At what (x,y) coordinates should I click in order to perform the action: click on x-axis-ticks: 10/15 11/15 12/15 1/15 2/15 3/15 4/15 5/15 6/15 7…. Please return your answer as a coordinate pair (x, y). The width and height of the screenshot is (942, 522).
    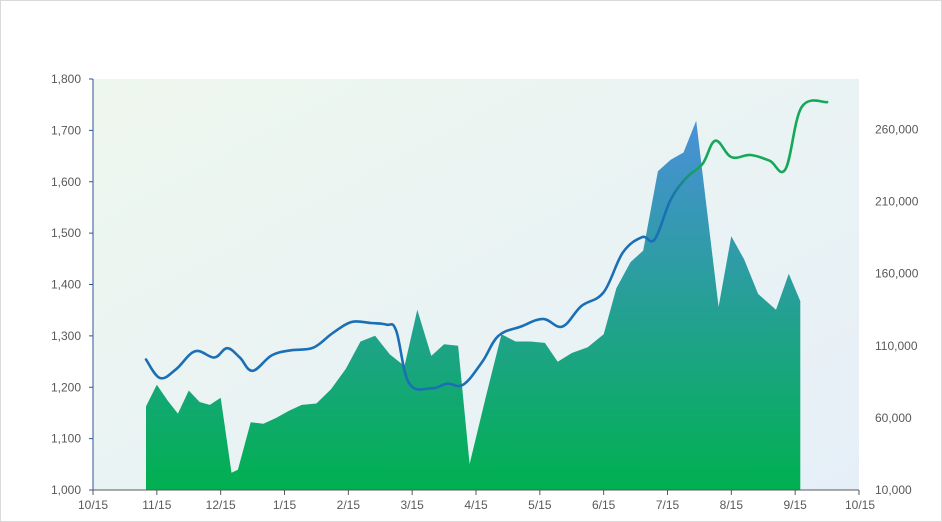
    Looking at the image, I should click on (476, 501).